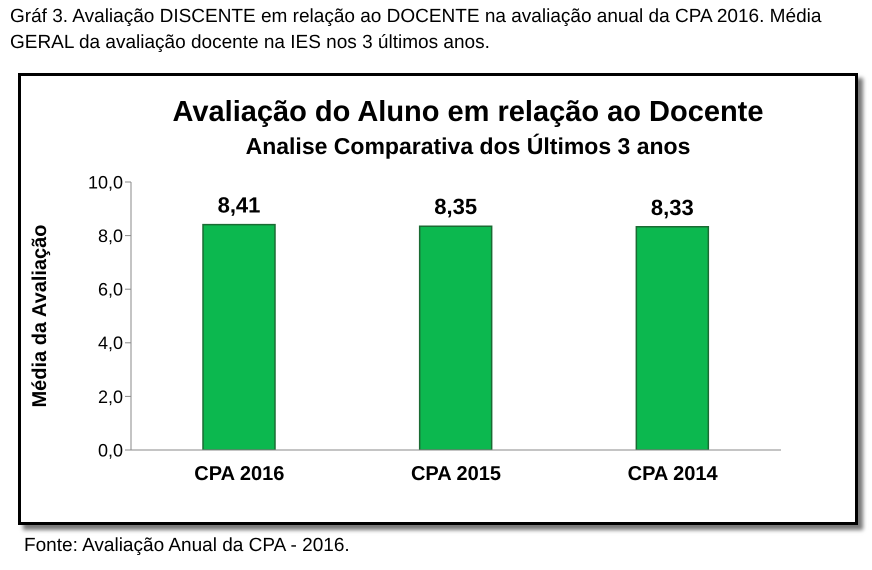 The height and width of the screenshot is (570, 872). What do you see at coordinates (187, 546) in the screenshot?
I see `source-note: Fonte: Avaliação Anual da CPA - 2016.` at bounding box center [187, 546].